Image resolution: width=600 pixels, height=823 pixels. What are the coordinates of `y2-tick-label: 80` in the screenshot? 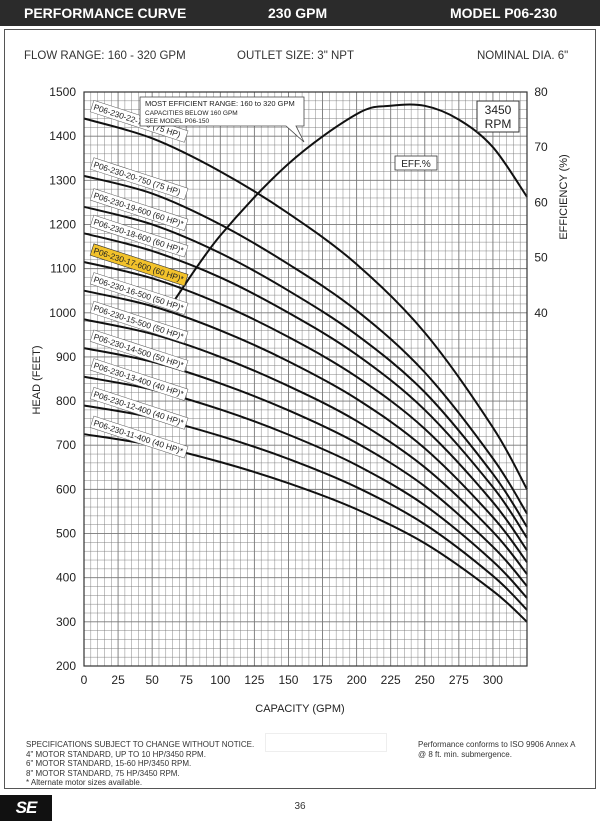 It's located at (541, 92).